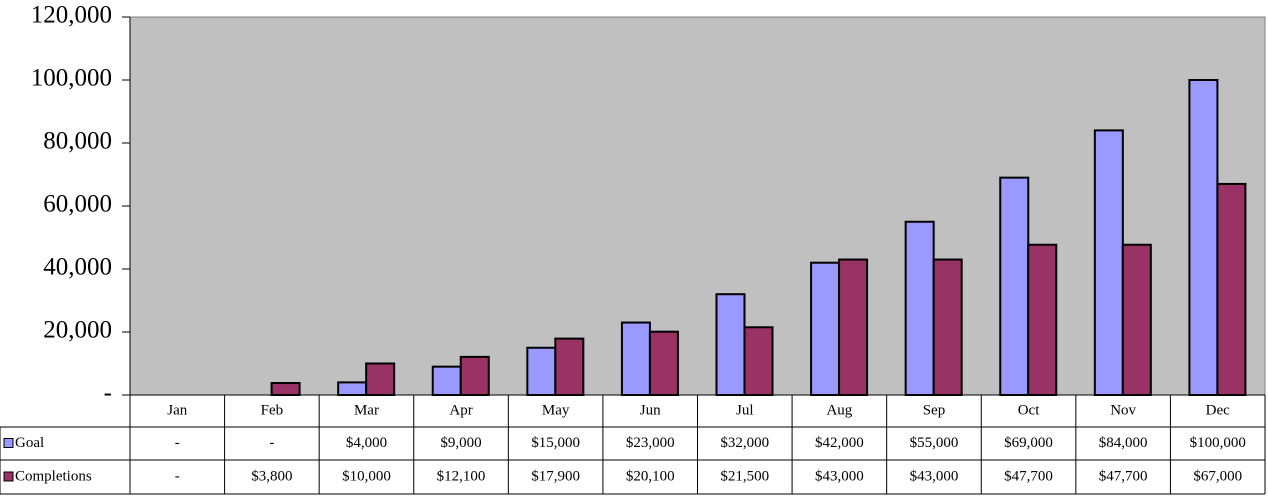  Describe the element at coordinates (1029, 410) in the screenshot. I see `x-tick-label: Oct` at that location.